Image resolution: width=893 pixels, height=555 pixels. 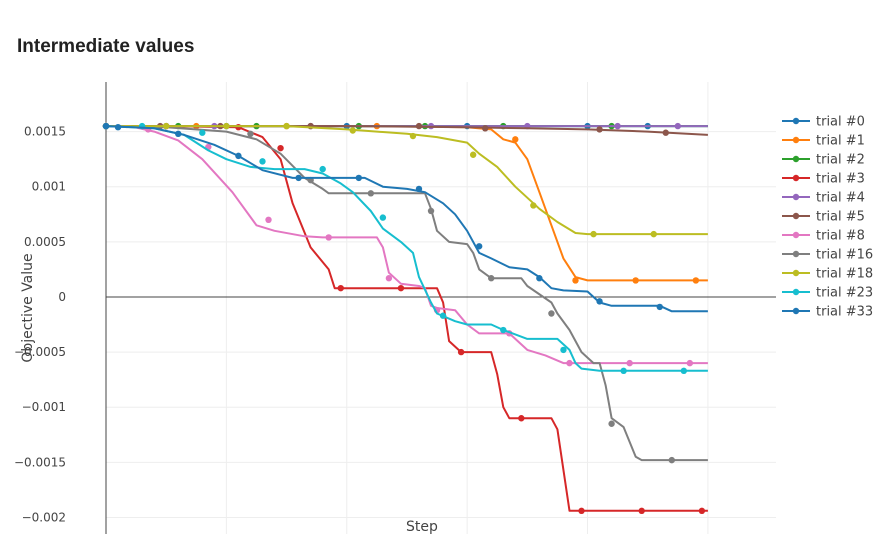 I want to click on legend-label: trial #2, so click(x=840, y=160).